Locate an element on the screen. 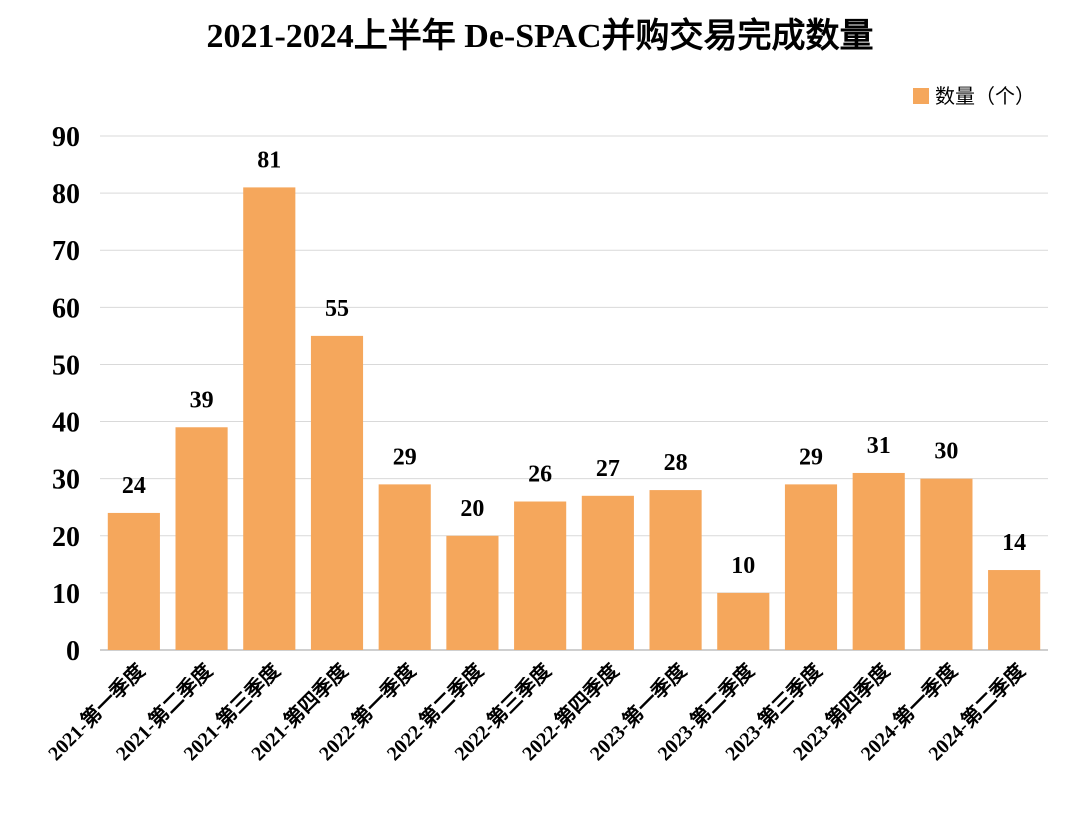 This screenshot has height=817, width=1080. bar-value-label: 20 is located at coordinates (472, 509).